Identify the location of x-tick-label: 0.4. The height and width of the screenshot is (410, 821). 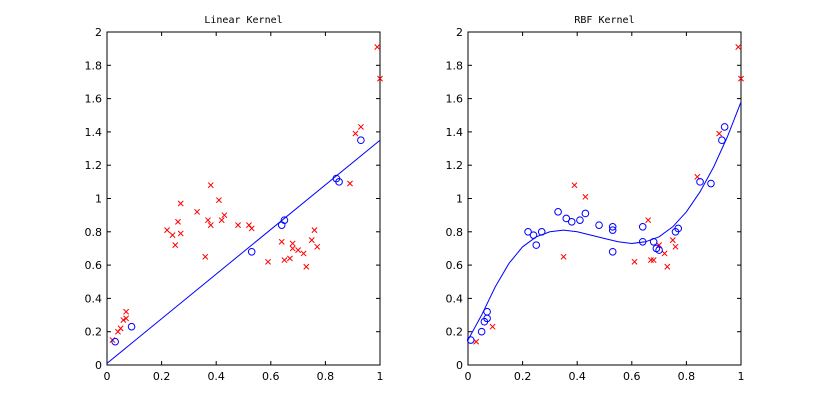
(216, 376).